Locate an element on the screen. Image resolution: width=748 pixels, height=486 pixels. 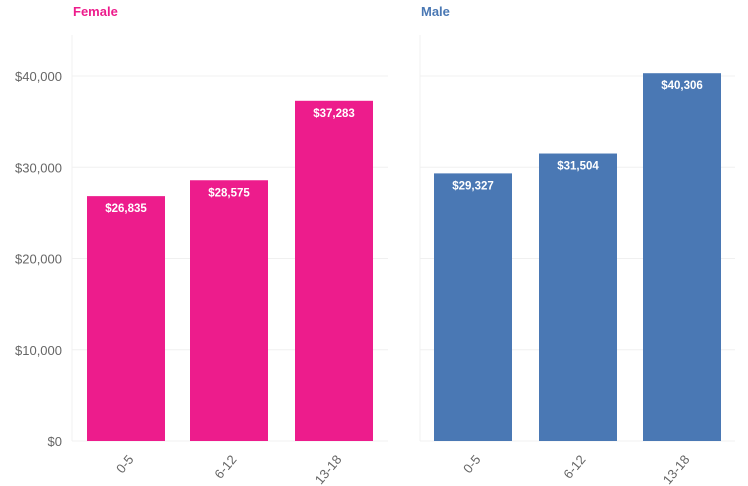
panel-title: Female is located at coordinates (95, 11).